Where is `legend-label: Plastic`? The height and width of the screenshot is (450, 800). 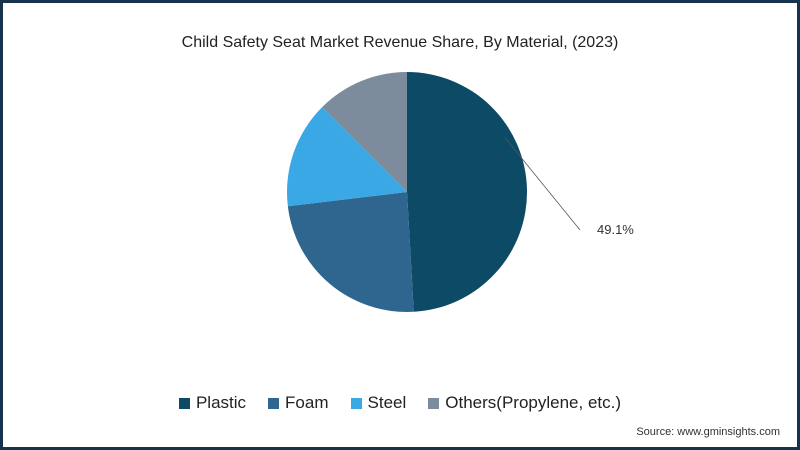
legend-label: Plastic is located at coordinates (221, 402).